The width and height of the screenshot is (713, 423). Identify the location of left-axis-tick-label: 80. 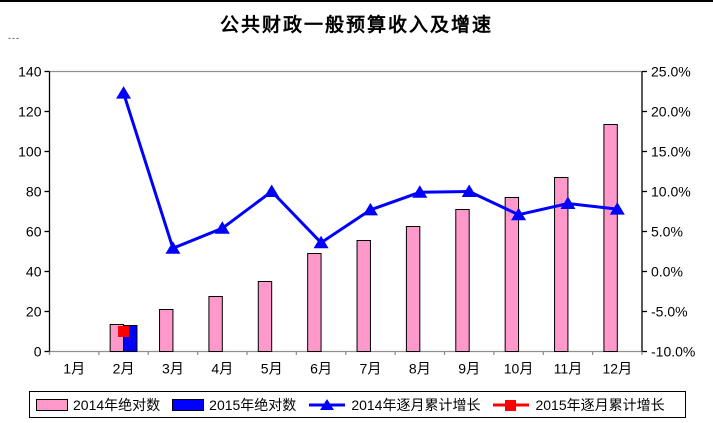
(34, 192).